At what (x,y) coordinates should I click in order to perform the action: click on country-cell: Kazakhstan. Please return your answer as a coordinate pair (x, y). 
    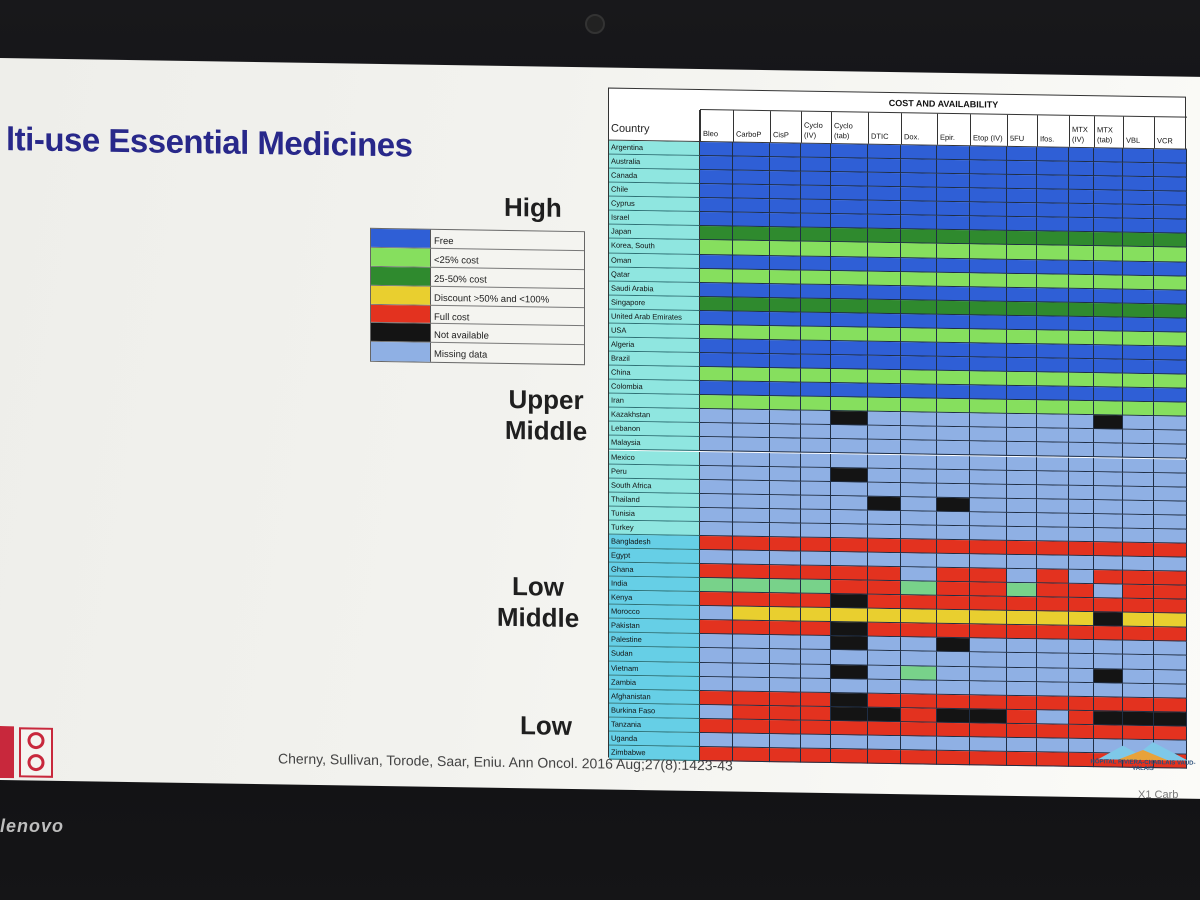
    Looking at the image, I should click on (654, 415).